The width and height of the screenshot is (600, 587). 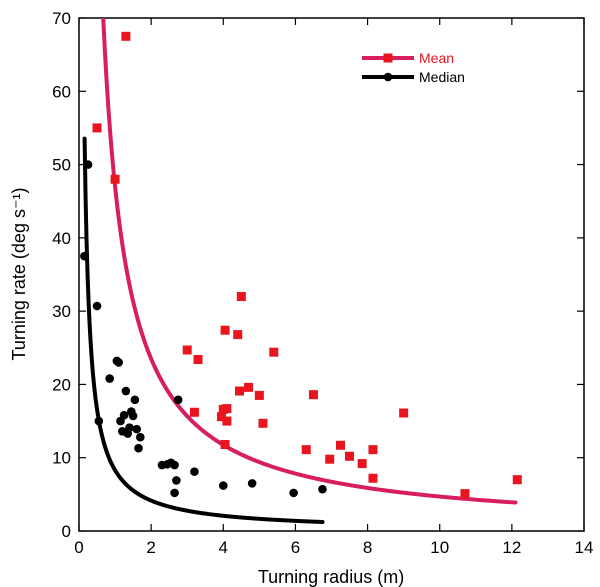 I want to click on y-tick-label: 70, so click(x=61, y=18).